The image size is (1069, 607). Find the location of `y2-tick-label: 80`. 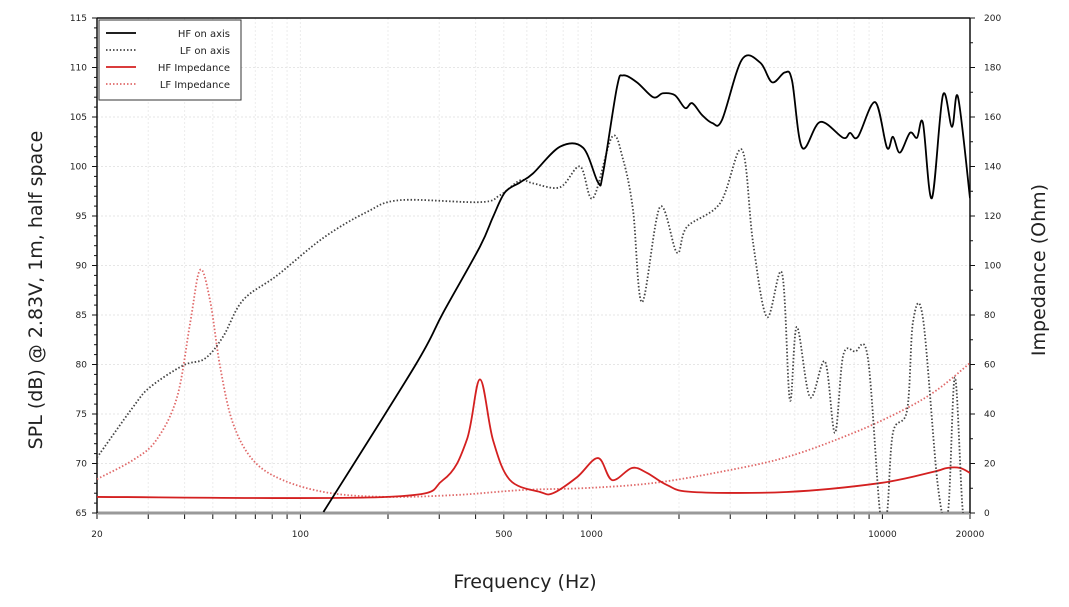

y2-tick-label: 80 is located at coordinates (990, 316).